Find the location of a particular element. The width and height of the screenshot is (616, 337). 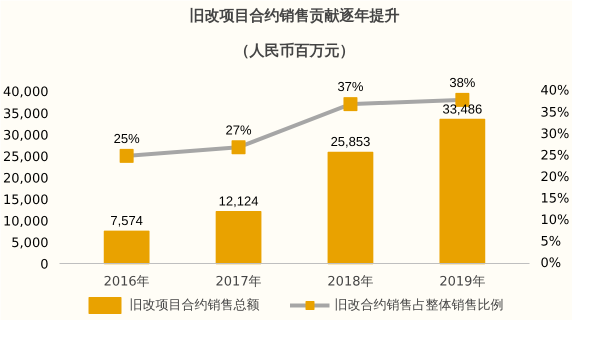

y-tick-label: 5,000 is located at coordinates (29, 244).